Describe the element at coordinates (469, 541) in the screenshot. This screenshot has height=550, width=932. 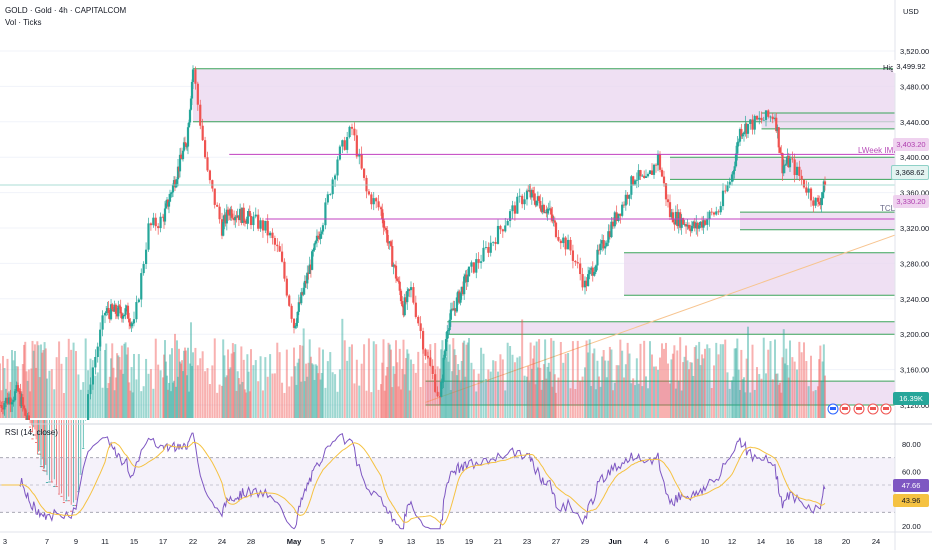
I see `time-tick-label: 19` at that location.